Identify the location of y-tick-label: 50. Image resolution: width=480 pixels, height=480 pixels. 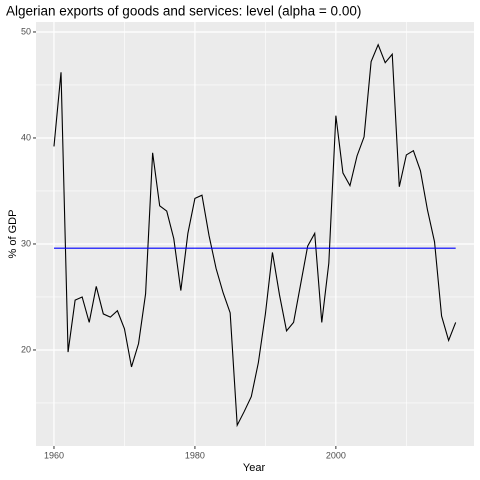
(26, 31).